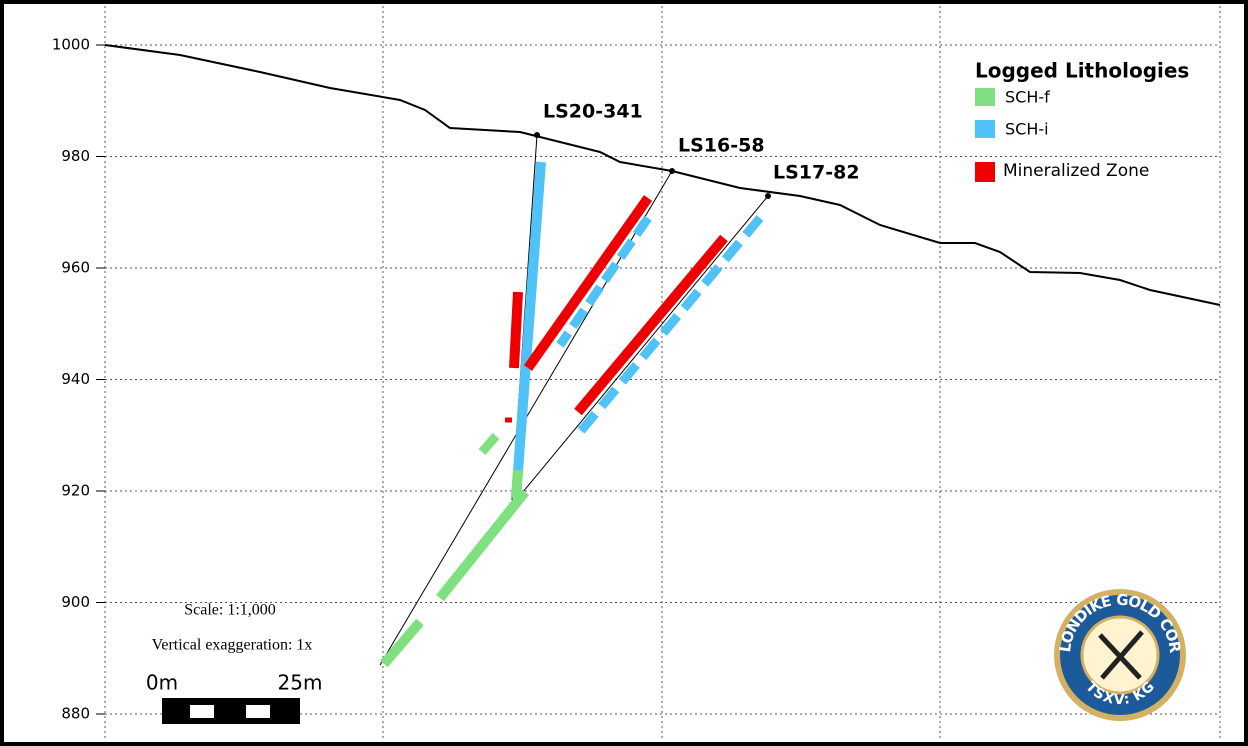  What do you see at coordinates (75, 379) in the screenshot?
I see `y-tick-label: 940` at bounding box center [75, 379].